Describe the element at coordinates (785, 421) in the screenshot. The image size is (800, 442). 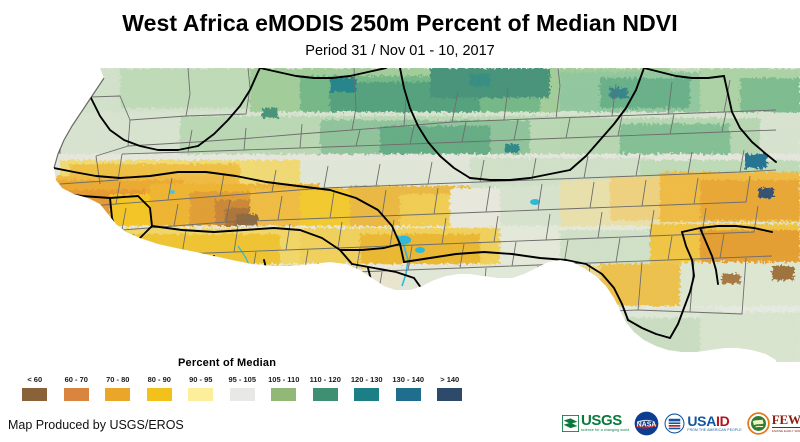
I see `fews-wordmark: FEWS NET` at that location.